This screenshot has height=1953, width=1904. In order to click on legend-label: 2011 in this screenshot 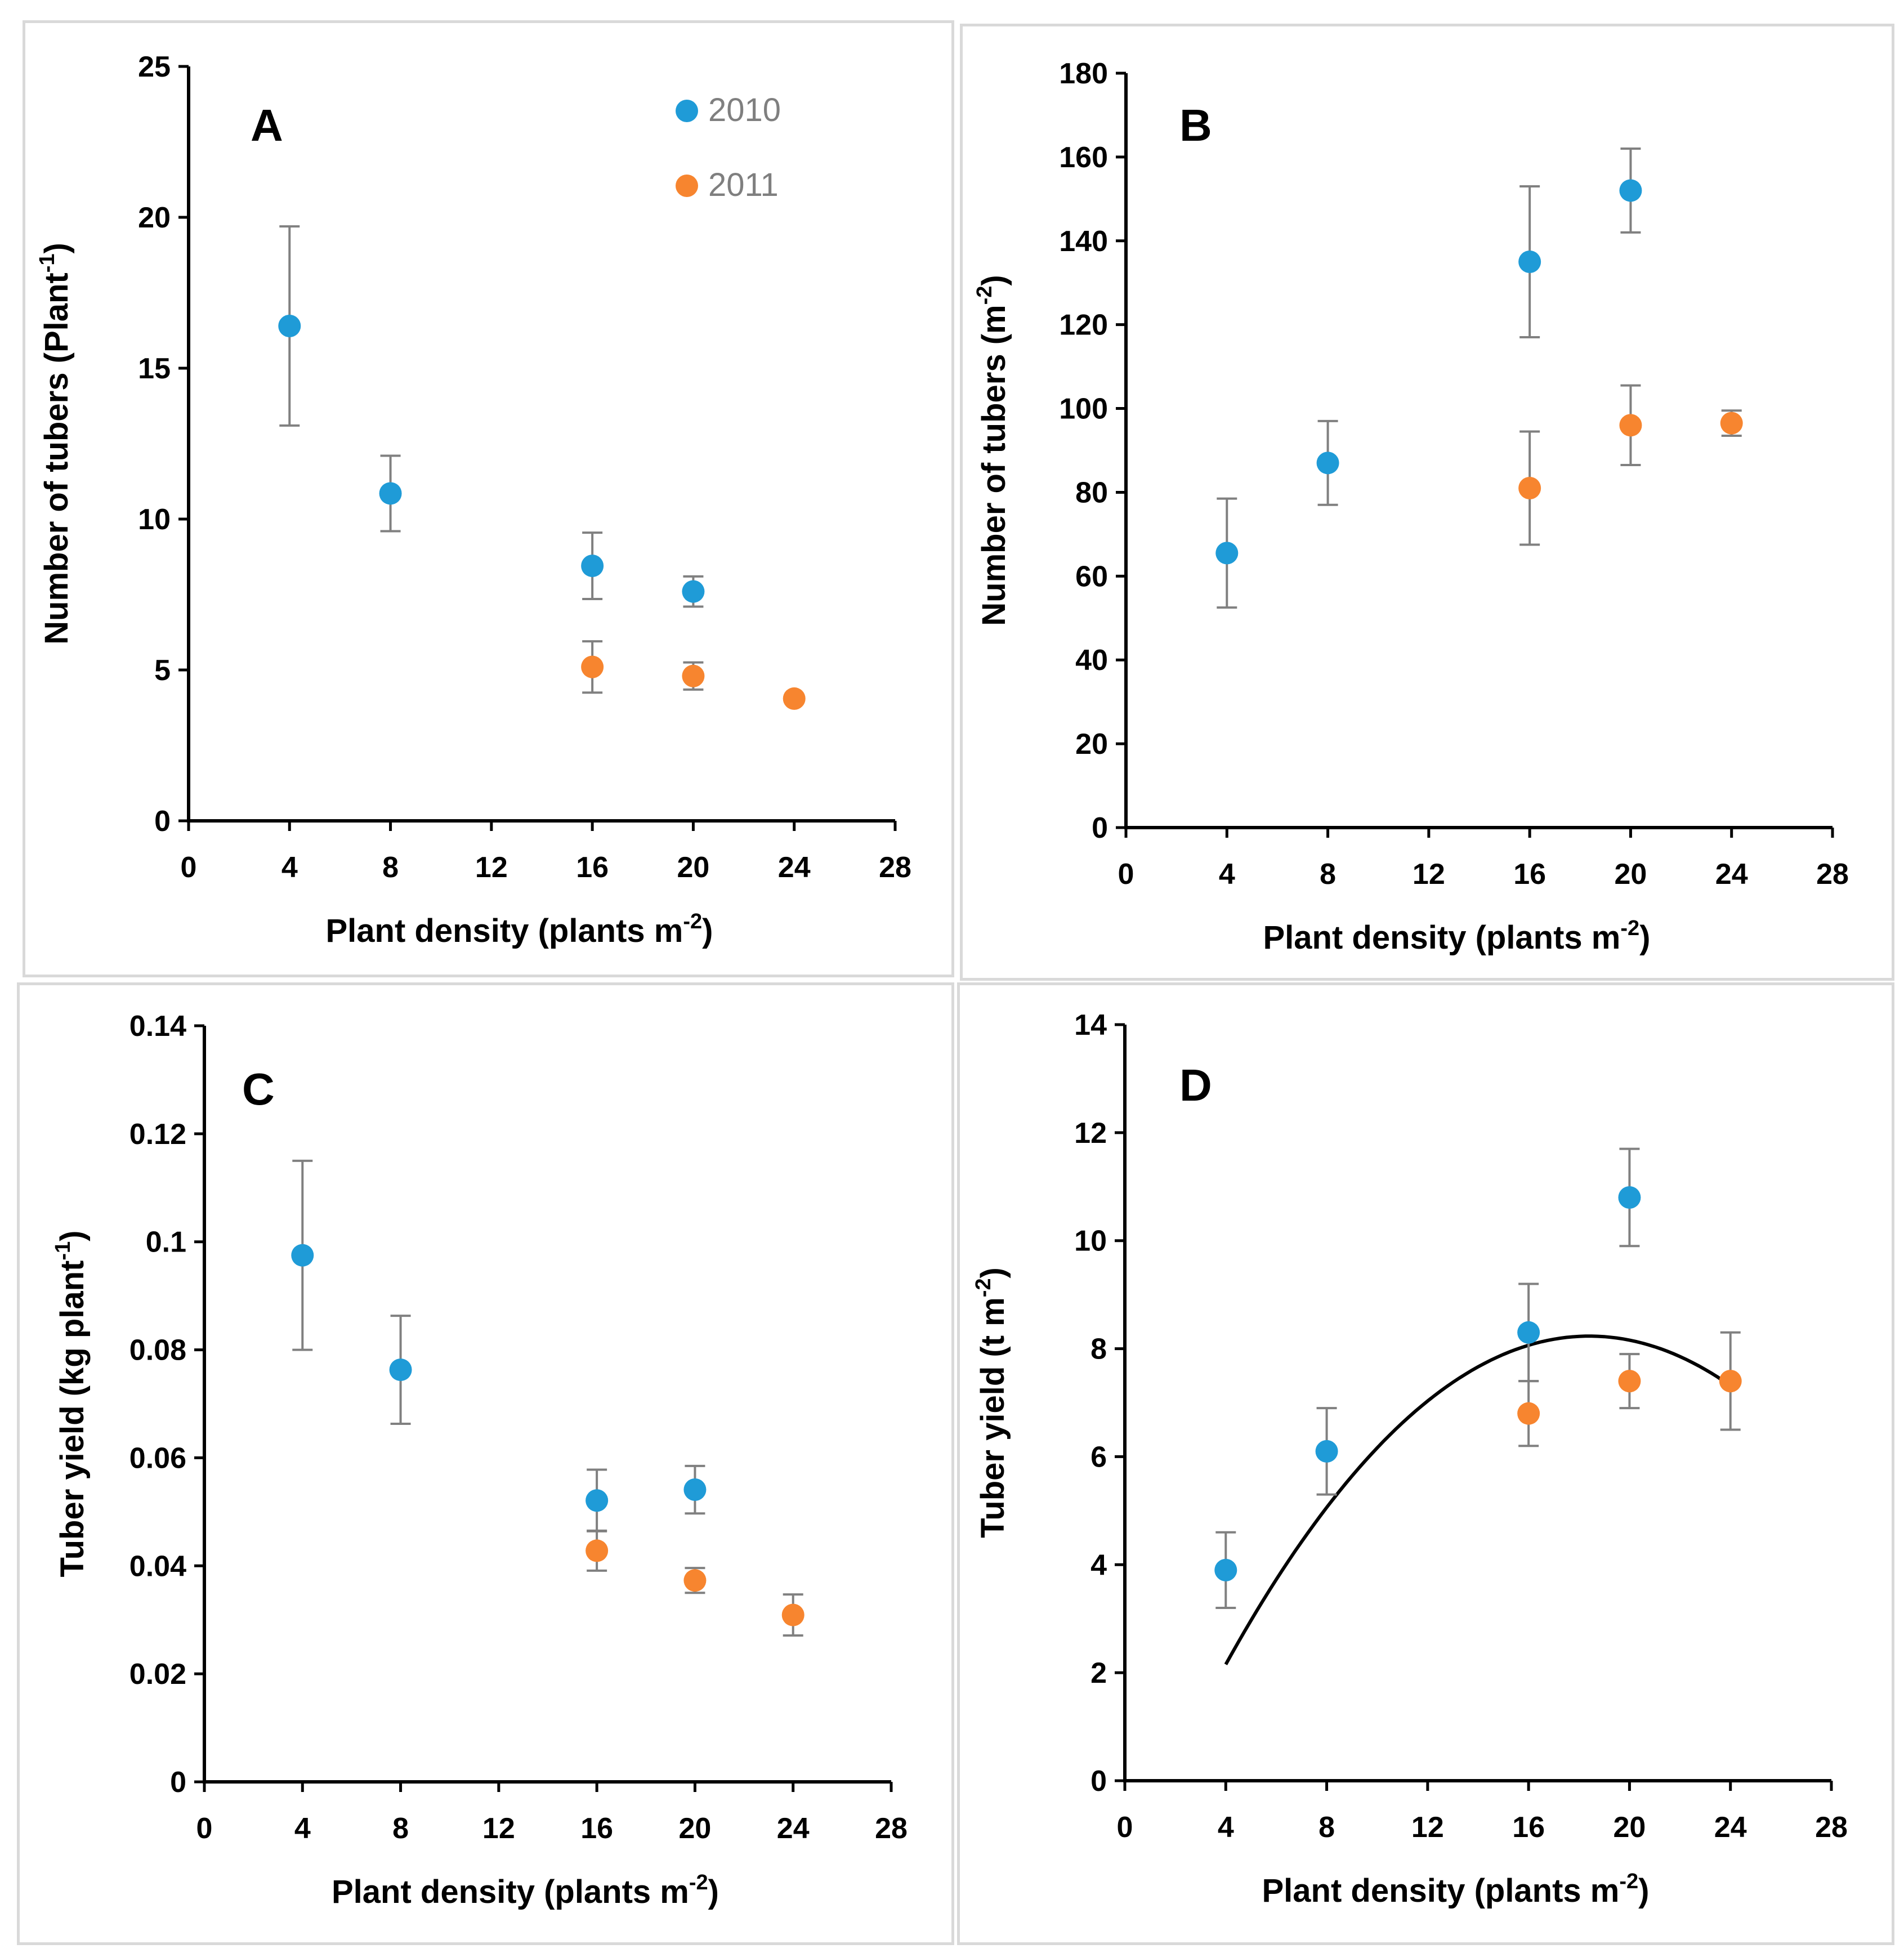, I will do `click(743, 185)`.